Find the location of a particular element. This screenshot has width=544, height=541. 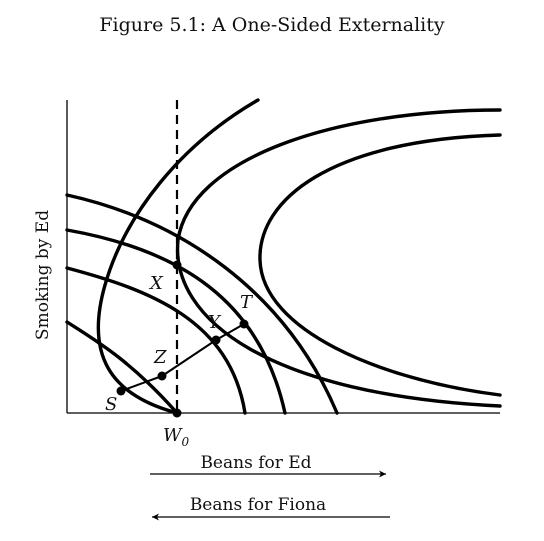

point-y is located at coordinates (216, 340).